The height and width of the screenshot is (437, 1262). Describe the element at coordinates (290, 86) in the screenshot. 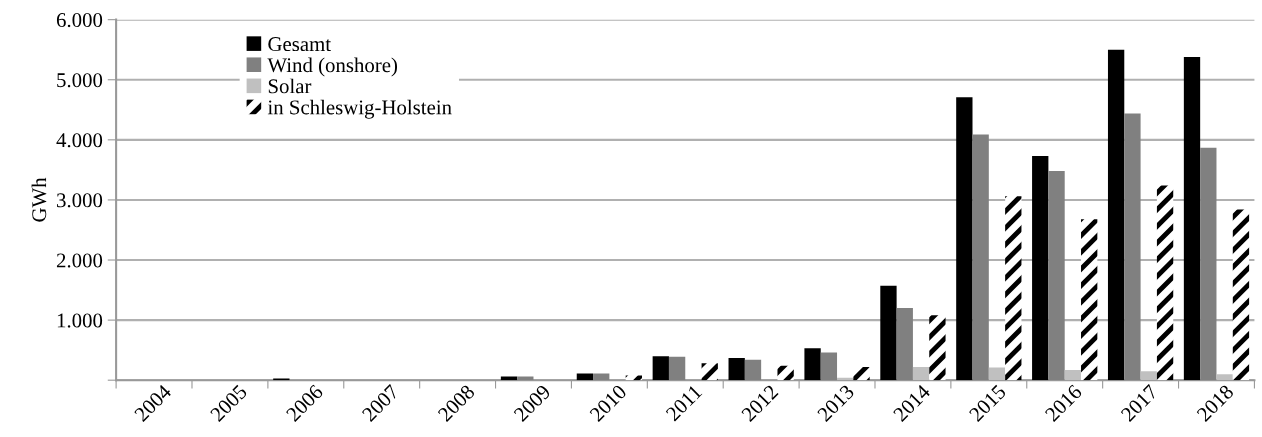

I see `legend-label: Solar` at that location.